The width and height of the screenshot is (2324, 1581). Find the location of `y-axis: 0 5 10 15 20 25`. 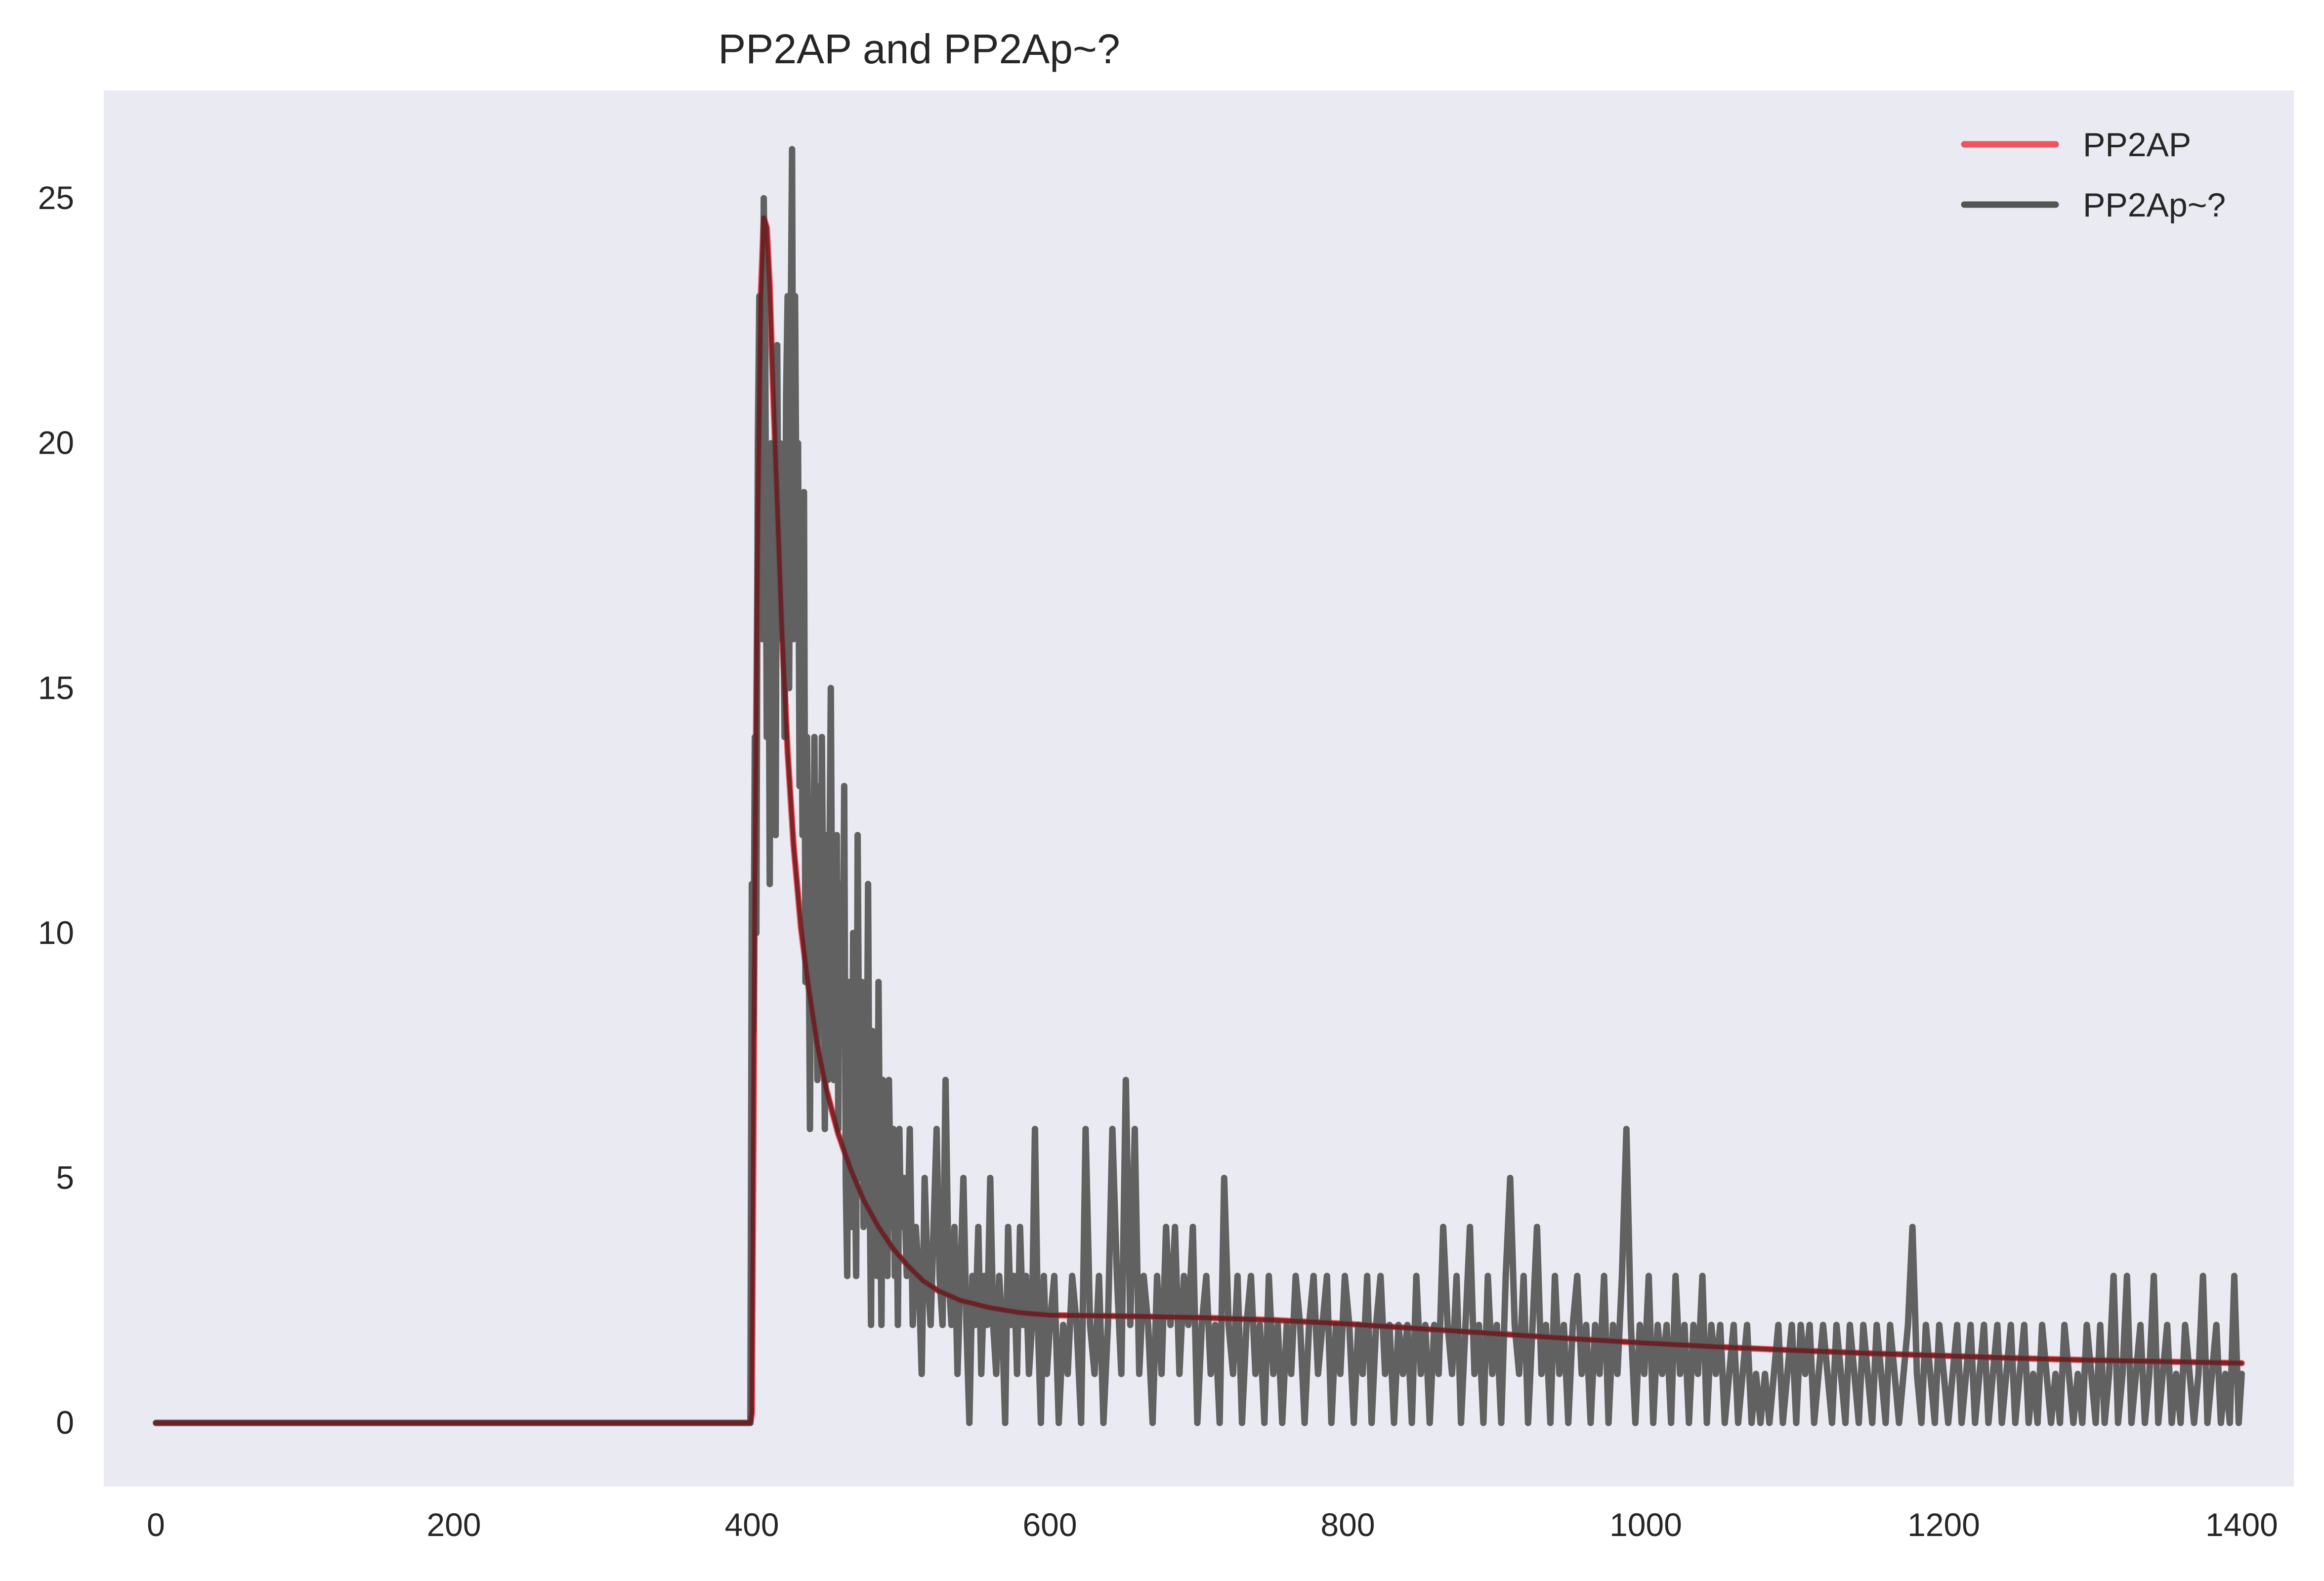

y-axis: 0 5 10 15 20 25 is located at coordinates (56, 810).